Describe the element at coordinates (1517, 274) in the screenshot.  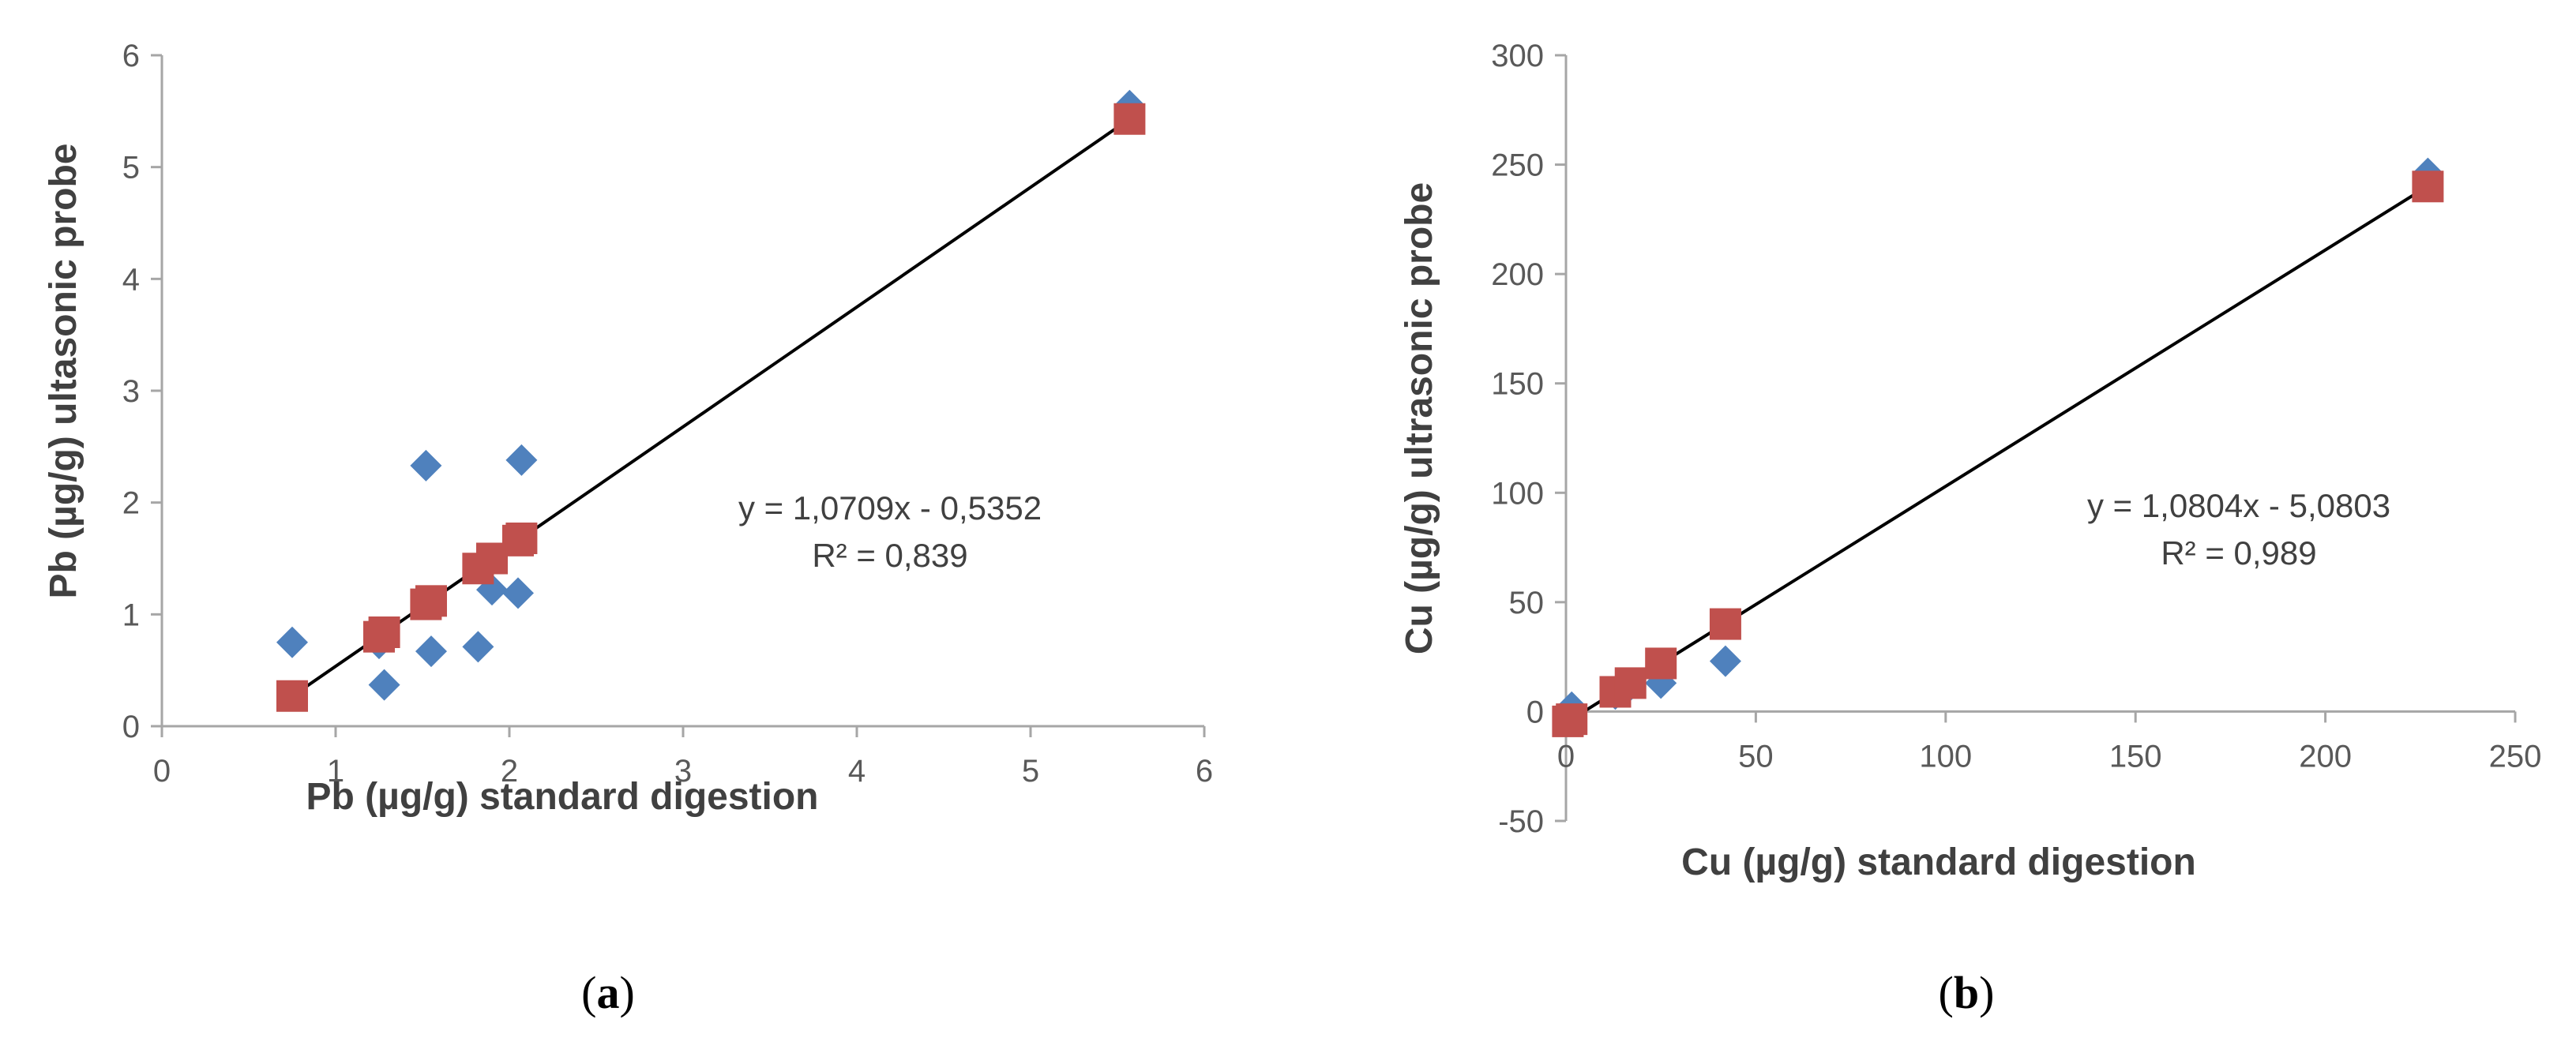
I see `y-tick-label: 200` at that location.